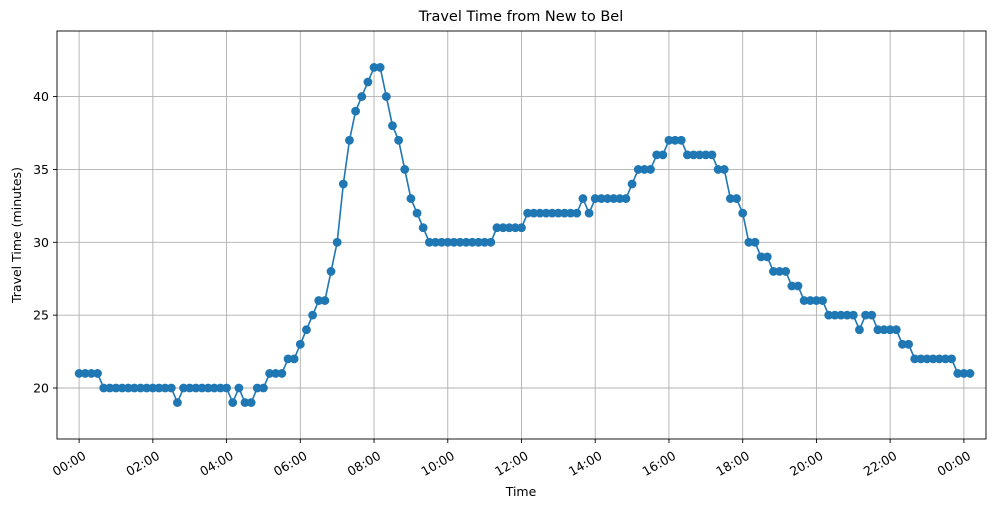 This screenshot has width=997, height=509. I want to click on y-tick-label: 25, so click(41, 315).